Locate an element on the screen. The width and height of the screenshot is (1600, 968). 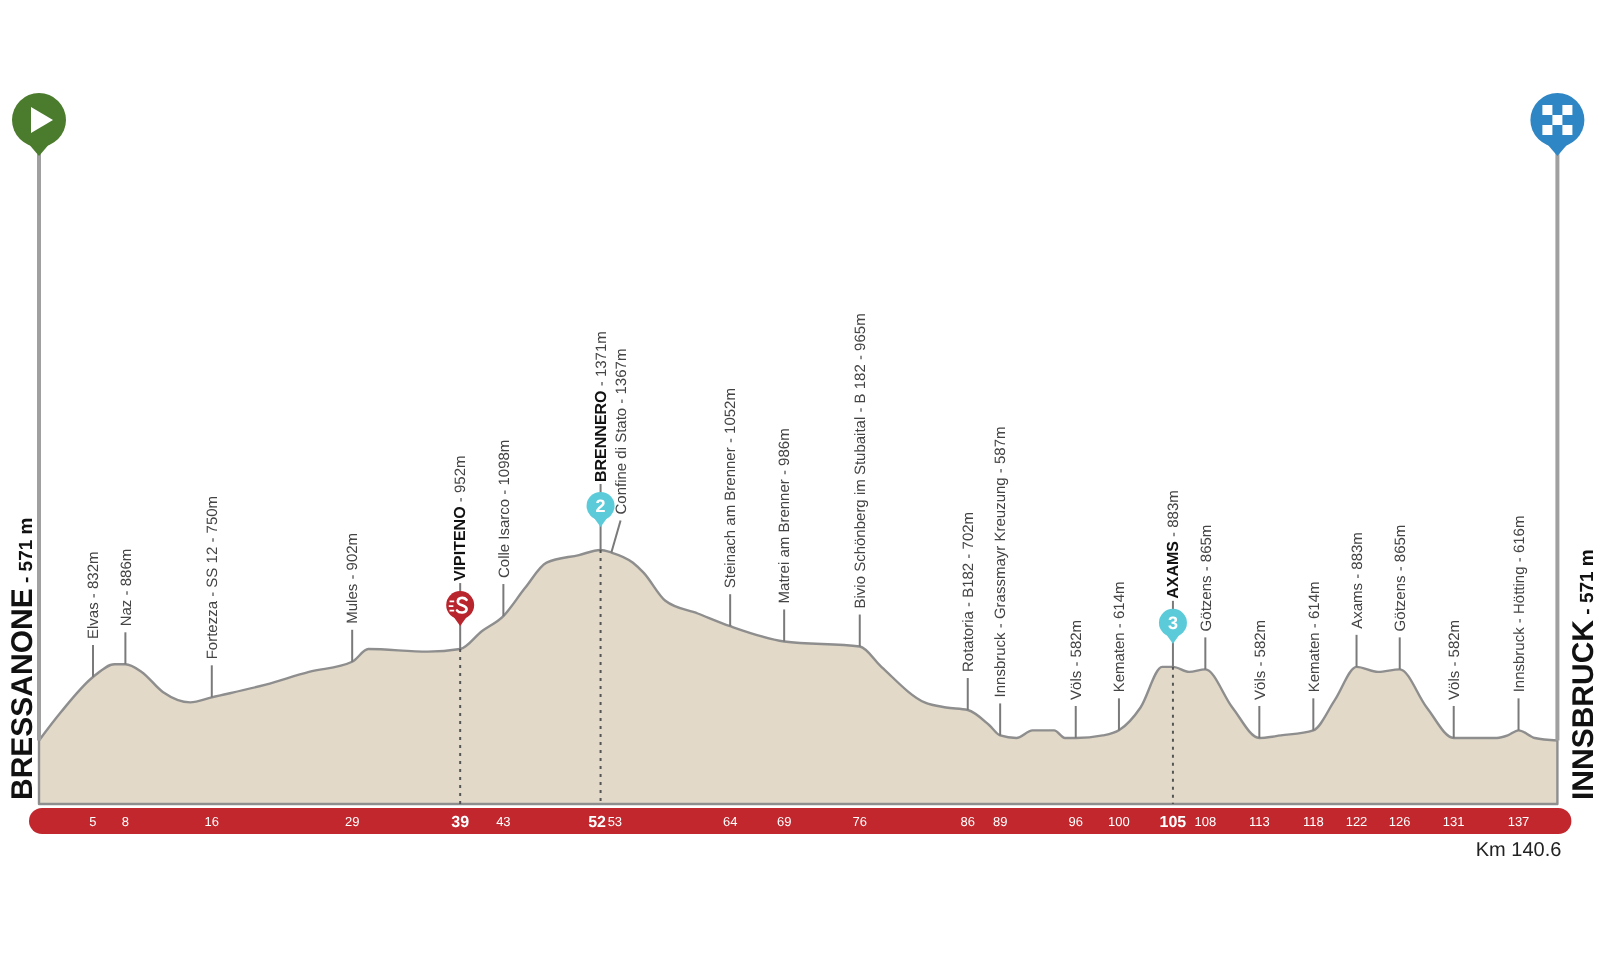
x-tick-label: 52 is located at coordinates (598, 822).